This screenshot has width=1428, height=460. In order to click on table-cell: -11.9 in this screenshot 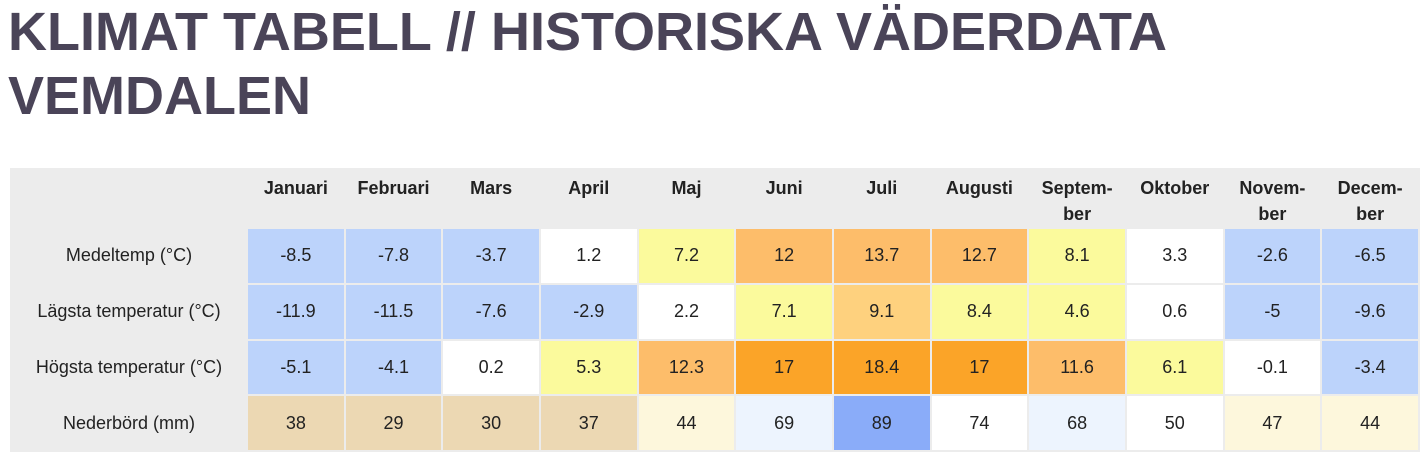, I will do `click(296, 311)`.